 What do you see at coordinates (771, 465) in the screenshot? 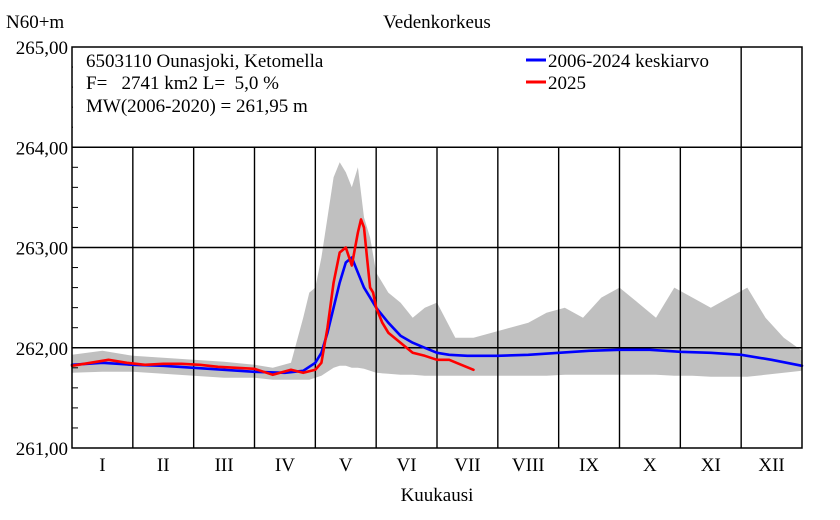
I see `x-tick-label: XII` at bounding box center [771, 465].